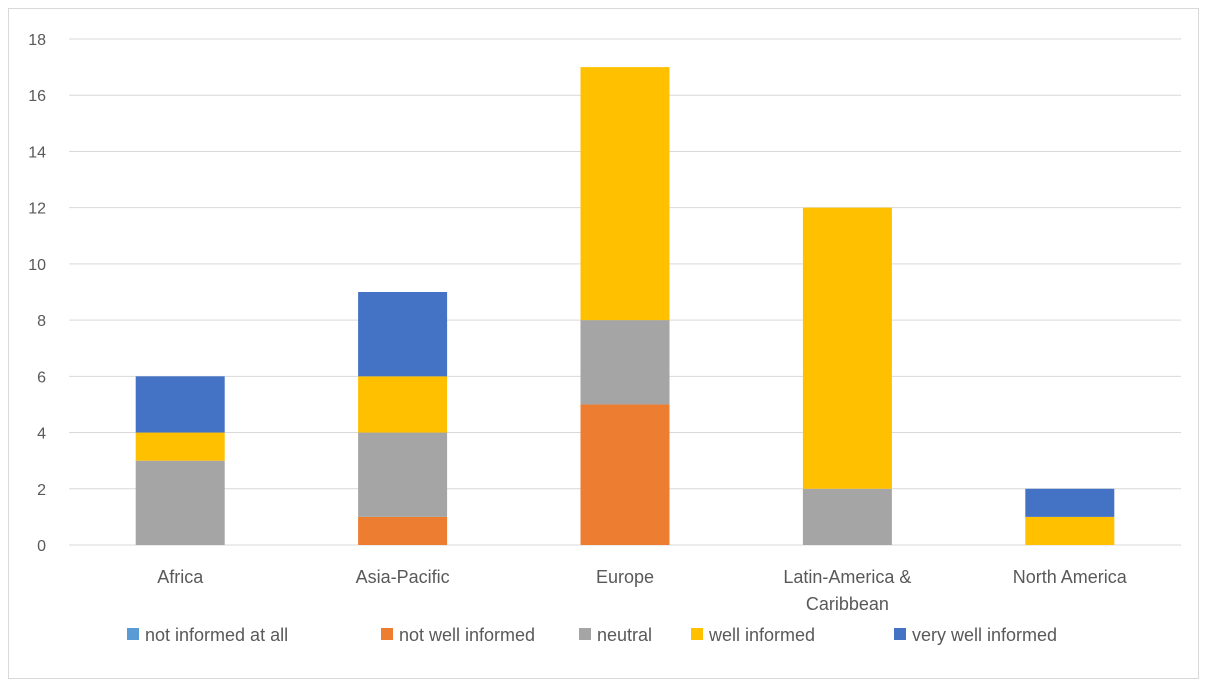  What do you see at coordinates (180, 577) in the screenshot?
I see `x-category-label: Africa` at bounding box center [180, 577].